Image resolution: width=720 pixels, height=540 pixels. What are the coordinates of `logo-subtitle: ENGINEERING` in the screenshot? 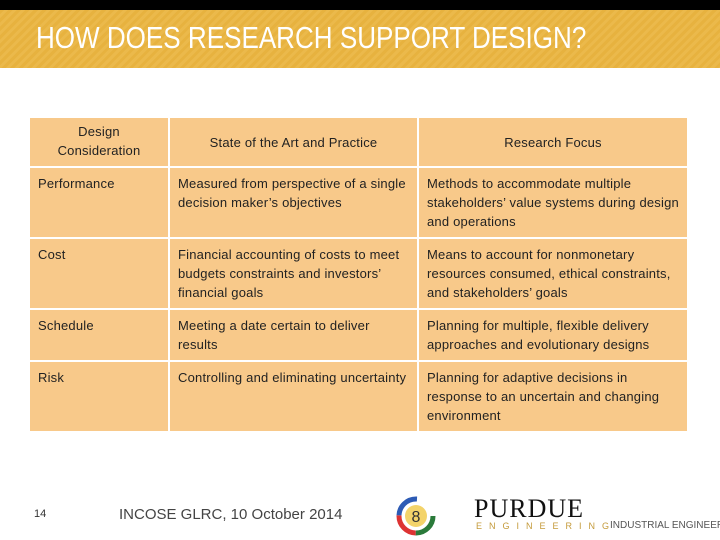 It's located at (546, 526).